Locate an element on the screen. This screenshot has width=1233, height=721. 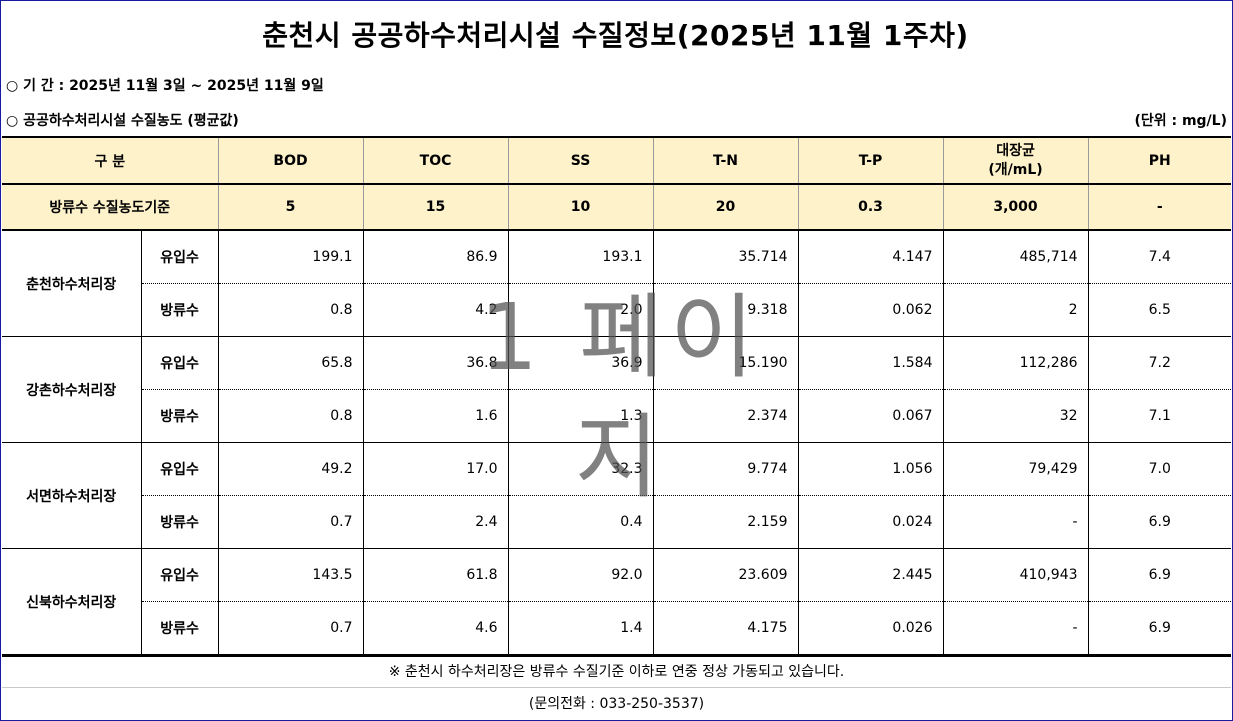
cell-bod: 143.5 is located at coordinates (291, 575).